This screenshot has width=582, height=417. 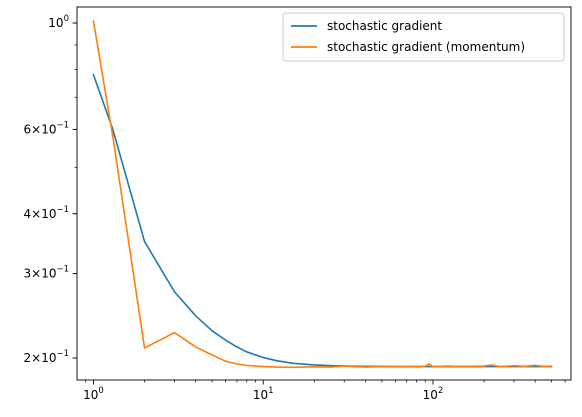 I want to click on y-tick-label: 3×10⁻¹, so click(x=46, y=273).